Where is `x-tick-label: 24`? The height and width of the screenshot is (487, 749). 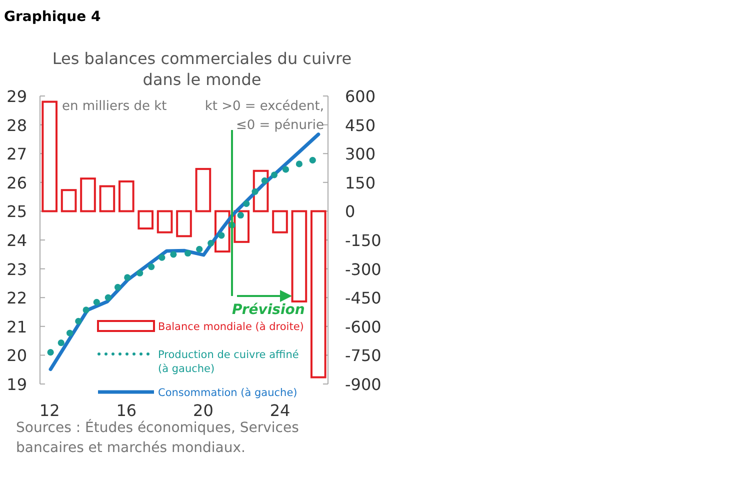 x-tick-label: 24 is located at coordinates (280, 410).